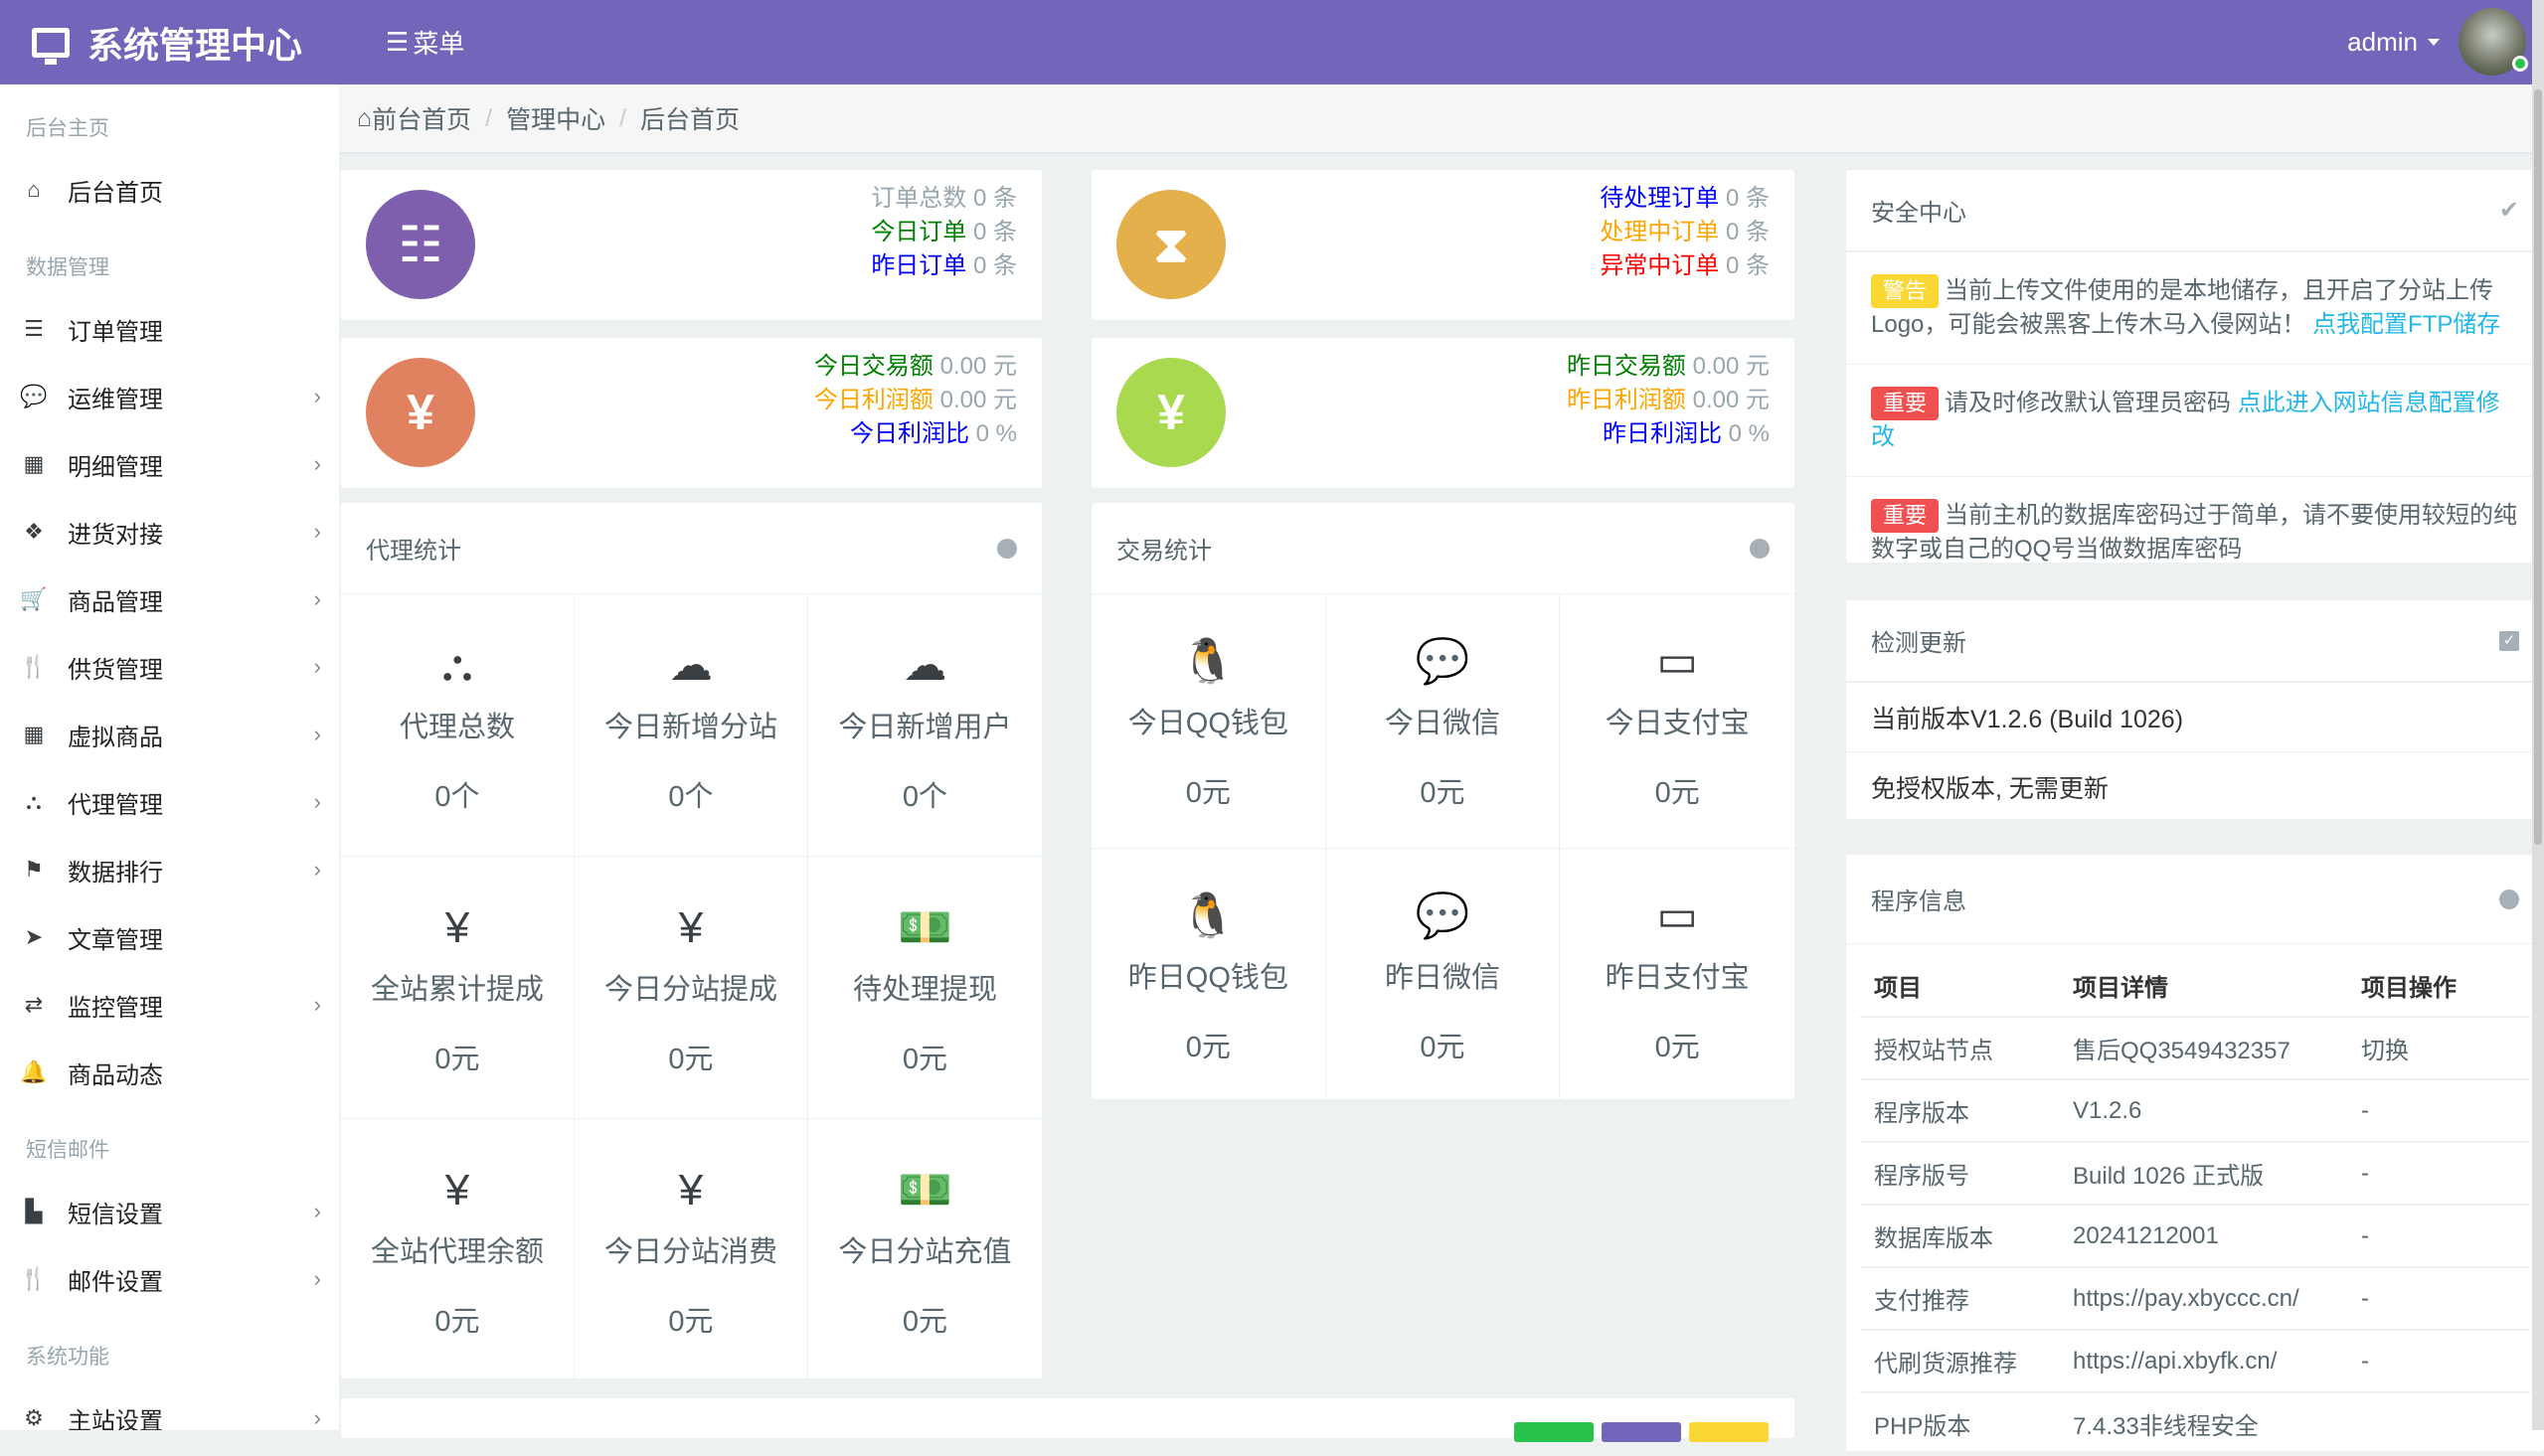 This screenshot has height=1456, width=2544. I want to click on menu-toggle-button: ☰ 菜单, so click(425, 42).